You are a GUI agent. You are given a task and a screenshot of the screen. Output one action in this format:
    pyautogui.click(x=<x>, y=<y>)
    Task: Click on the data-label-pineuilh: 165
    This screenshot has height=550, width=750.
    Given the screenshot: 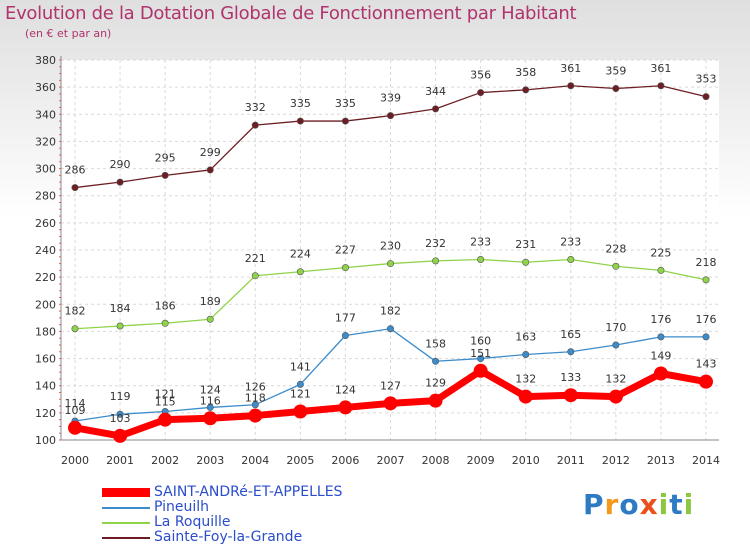 What is the action you would take?
    pyautogui.click(x=570, y=334)
    